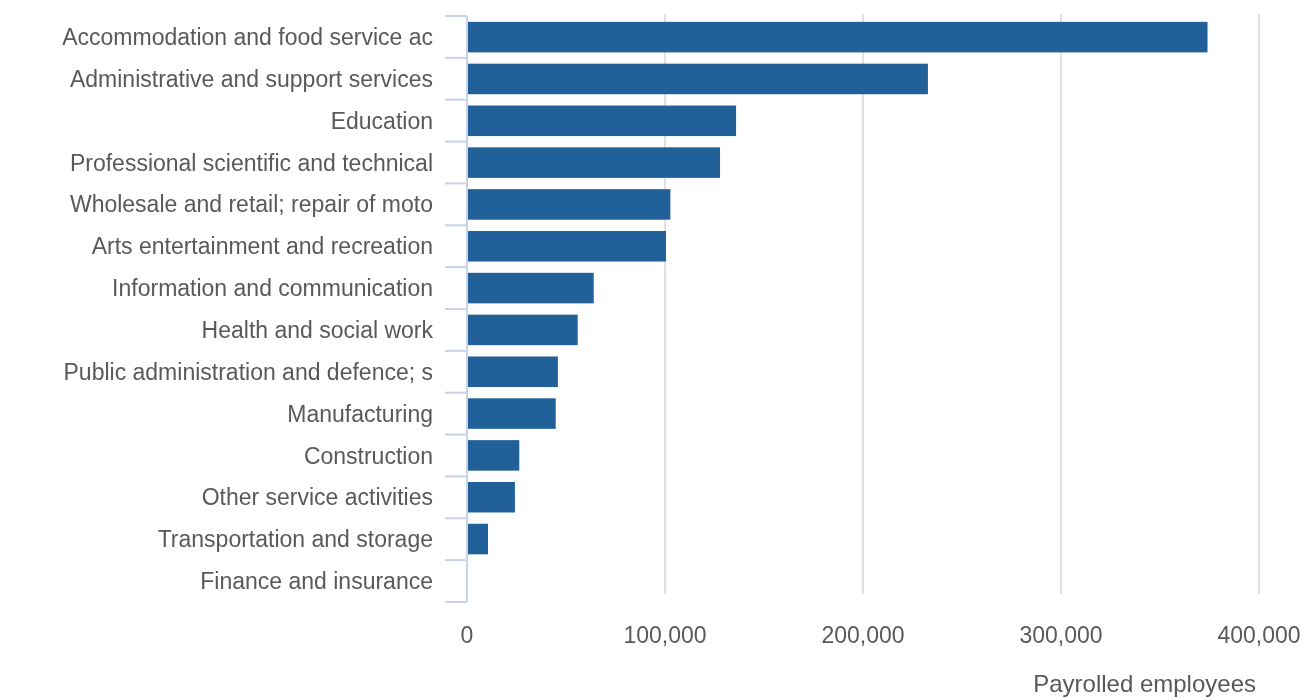  What do you see at coordinates (467, 635) in the screenshot?
I see `x-tick-label: 0` at bounding box center [467, 635].